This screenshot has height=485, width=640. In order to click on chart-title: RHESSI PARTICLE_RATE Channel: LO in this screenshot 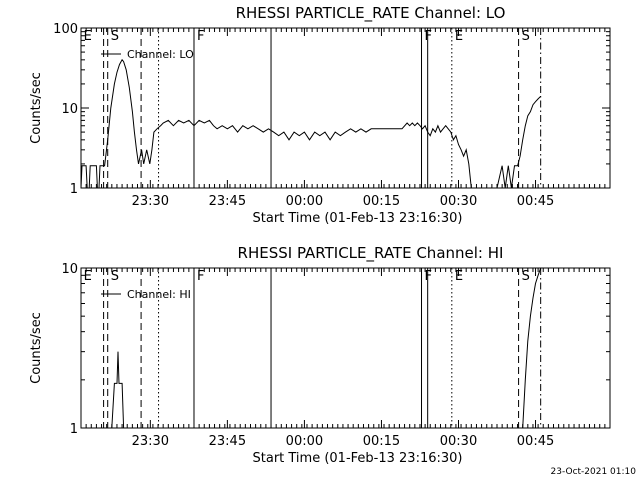, I will do `click(371, 13)`.